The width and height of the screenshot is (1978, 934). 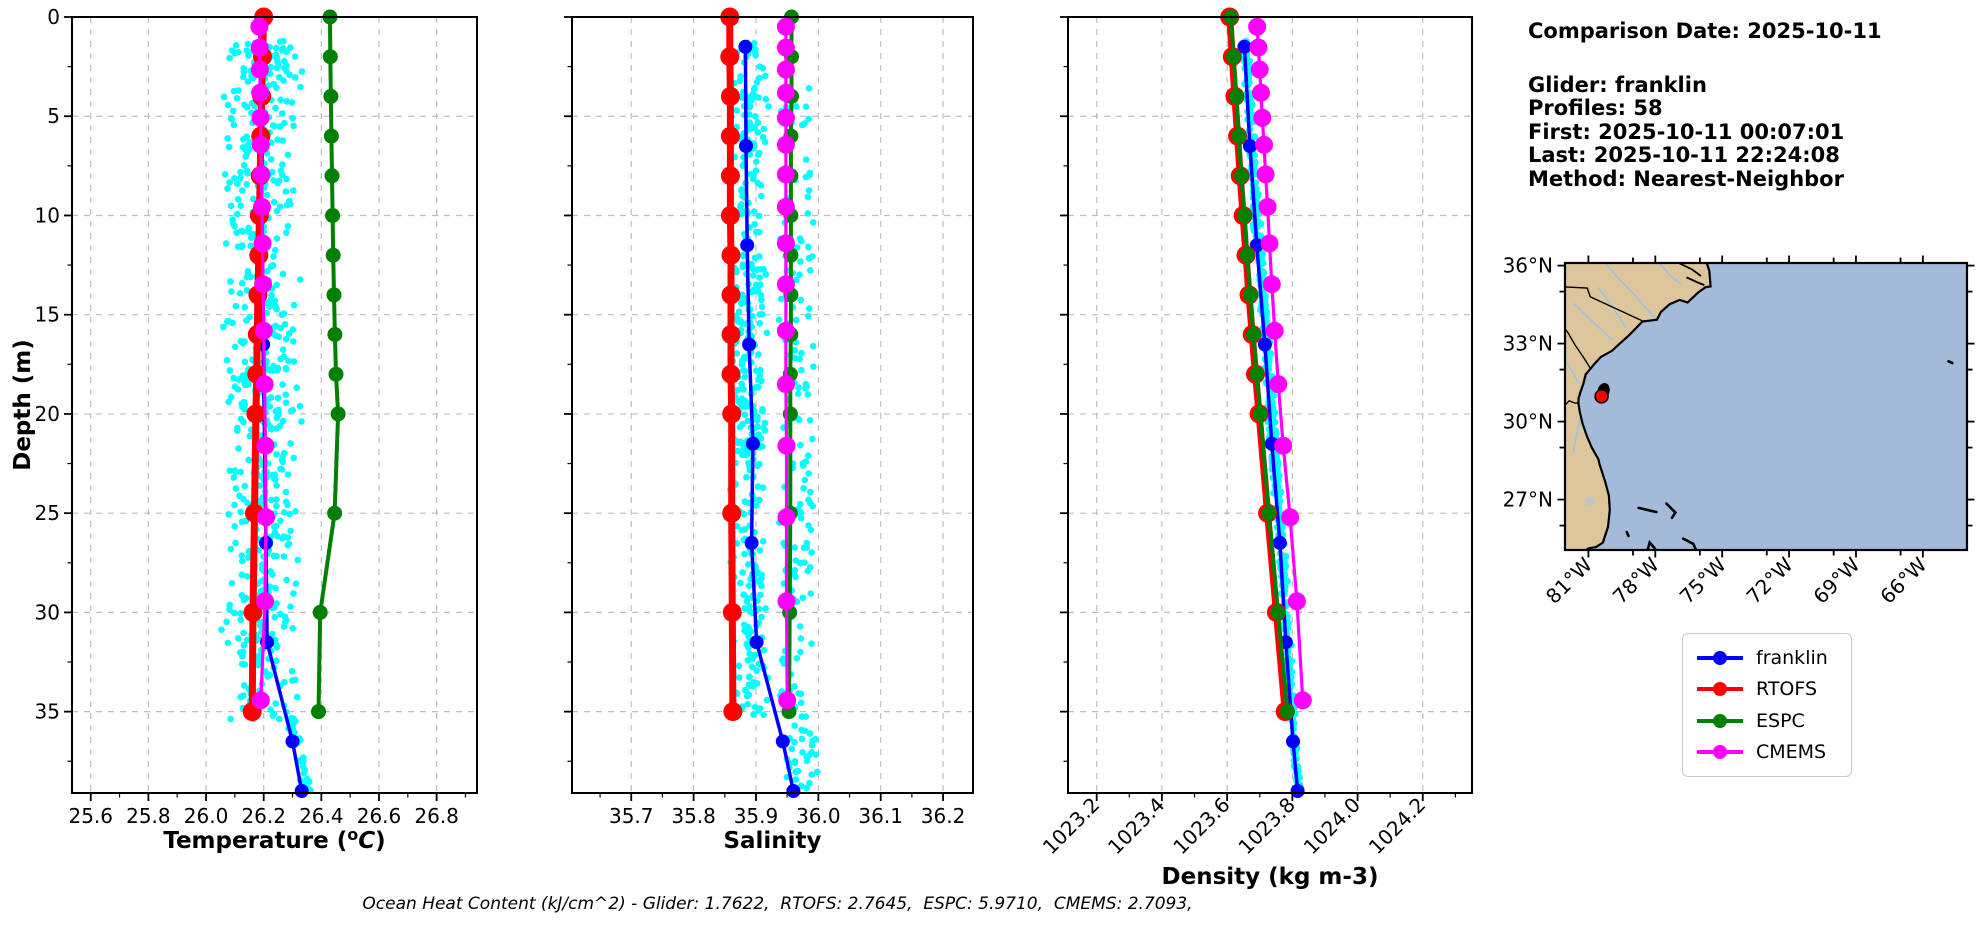 What do you see at coordinates (1528, 500) in the screenshot?
I see `svg-text: 27°N` at bounding box center [1528, 500].